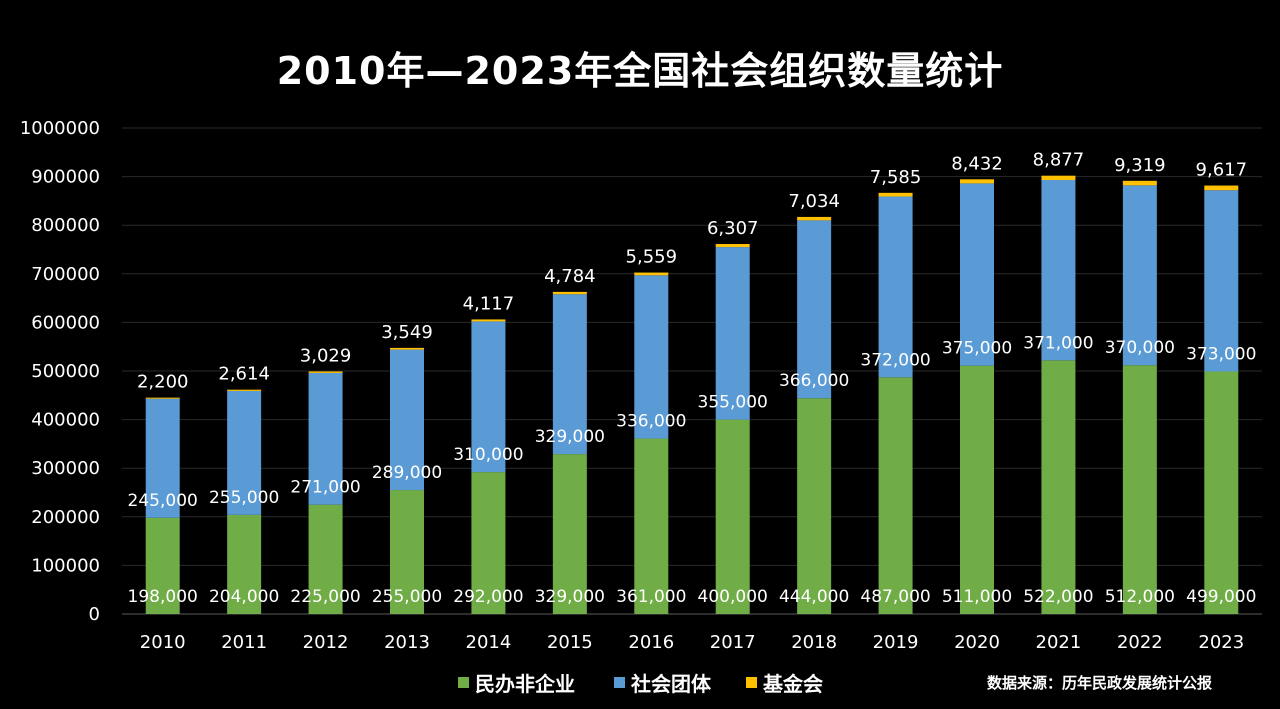  I want to click on bar-0-2019, so click(895, 495).